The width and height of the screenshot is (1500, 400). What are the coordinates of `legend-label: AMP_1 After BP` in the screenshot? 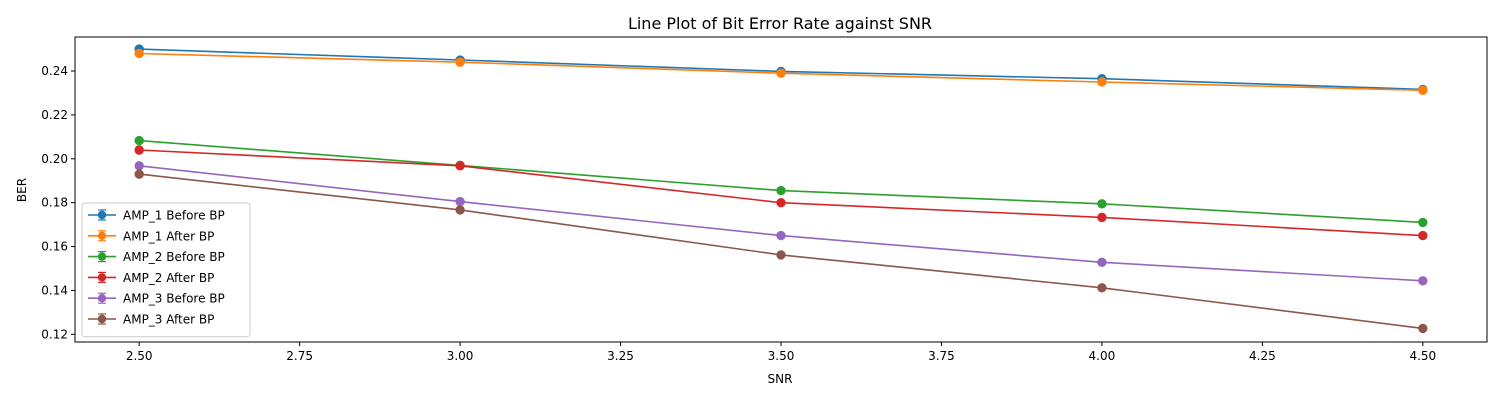 It's located at (168, 236).